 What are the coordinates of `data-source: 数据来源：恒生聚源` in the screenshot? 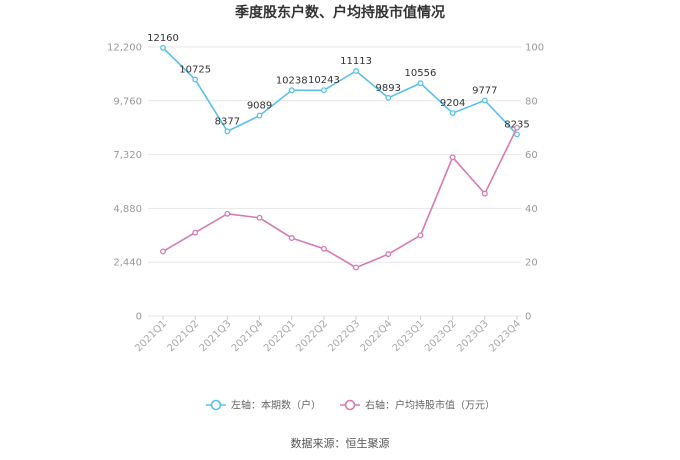 It's located at (340, 443).